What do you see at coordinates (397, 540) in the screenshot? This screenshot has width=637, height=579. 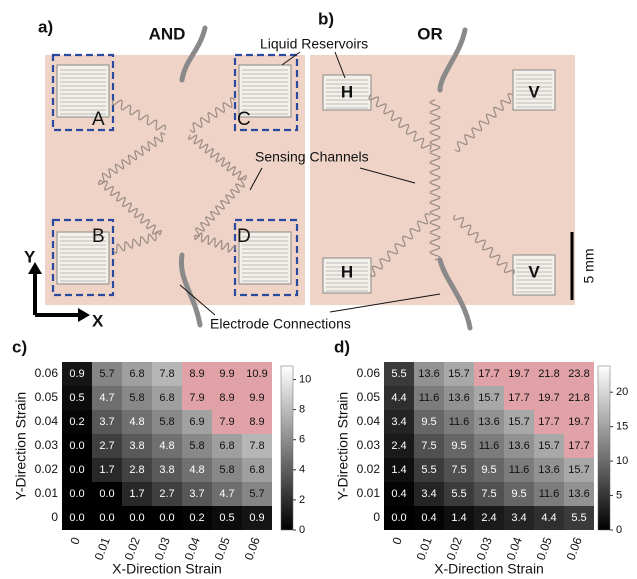 I see `x-tick-label: 0` at bounding box center [397, 540].